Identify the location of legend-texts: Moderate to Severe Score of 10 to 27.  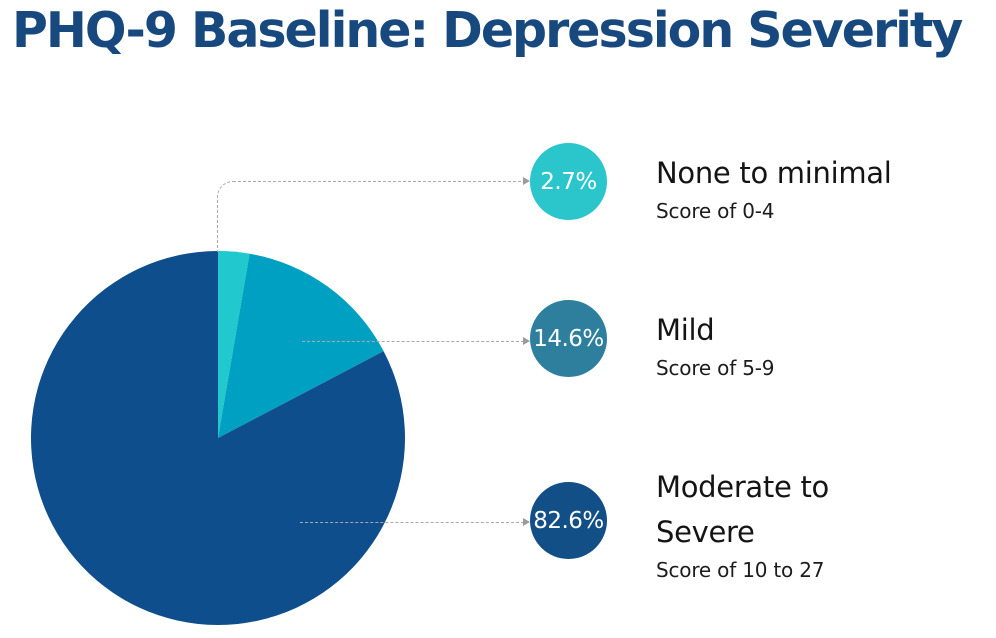
(763, 523).